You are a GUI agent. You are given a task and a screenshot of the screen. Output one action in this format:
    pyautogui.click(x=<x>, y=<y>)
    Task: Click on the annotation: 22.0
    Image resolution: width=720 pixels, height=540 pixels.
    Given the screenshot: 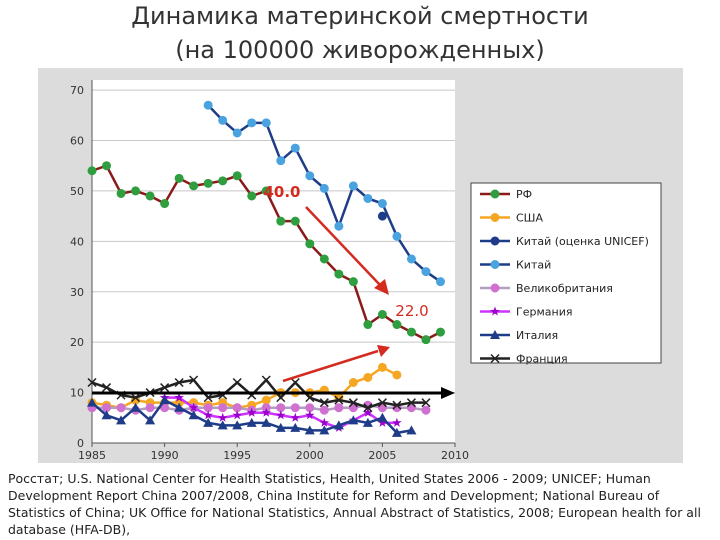 What is the action you would take?
    pyautogui.click(x=411, y=311)
    